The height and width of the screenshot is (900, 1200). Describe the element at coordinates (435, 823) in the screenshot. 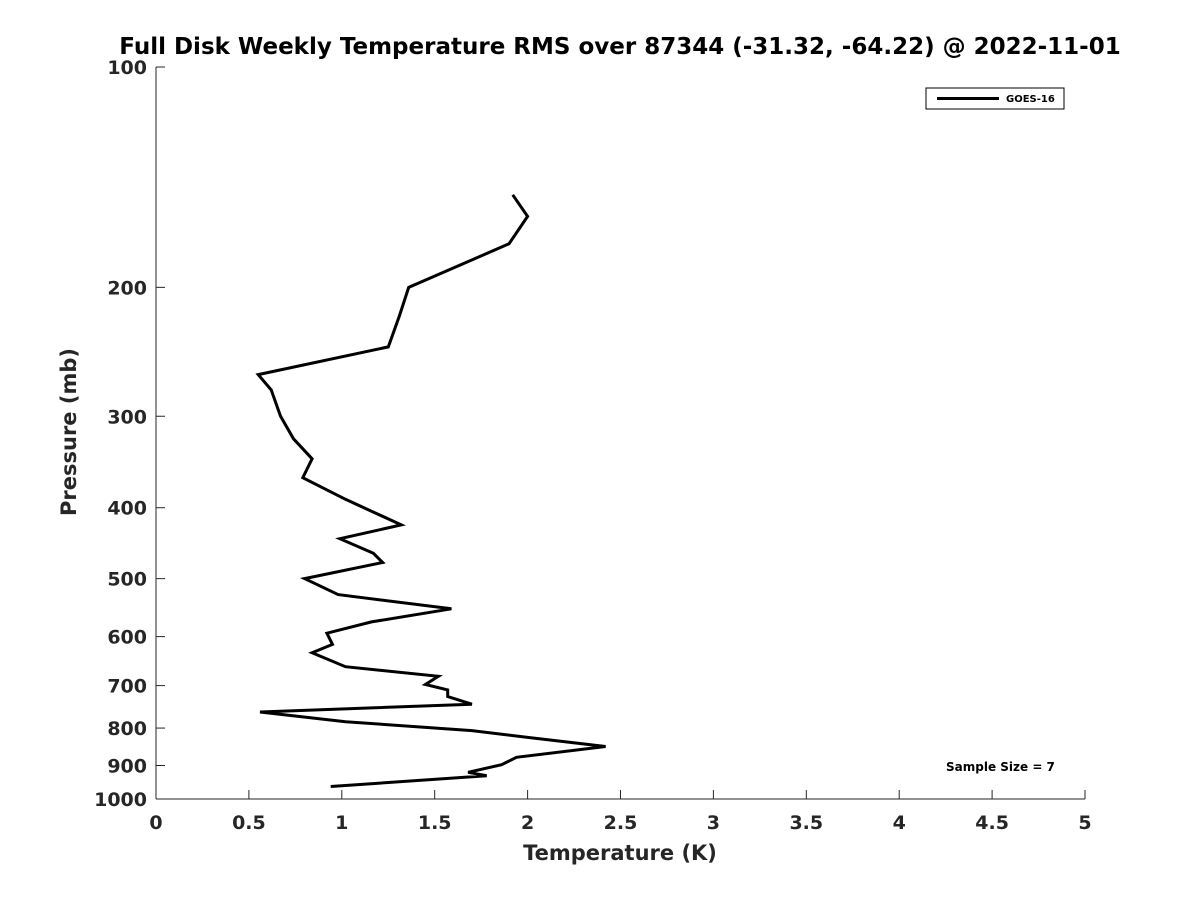

I see `x-tick-label: 1.5` at that location.